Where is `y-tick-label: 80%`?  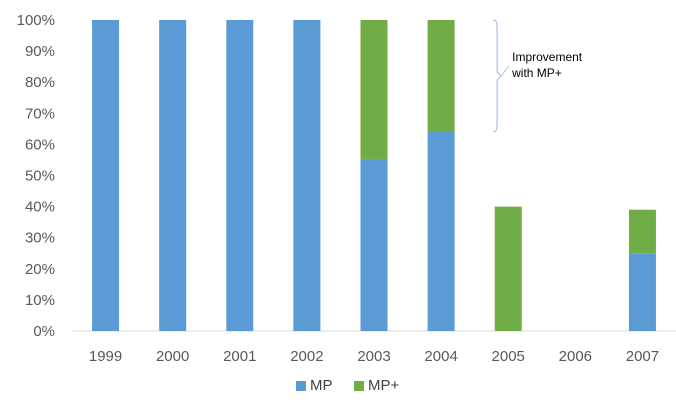
y-tick-label: 80% is located at coordinates (40, 82).